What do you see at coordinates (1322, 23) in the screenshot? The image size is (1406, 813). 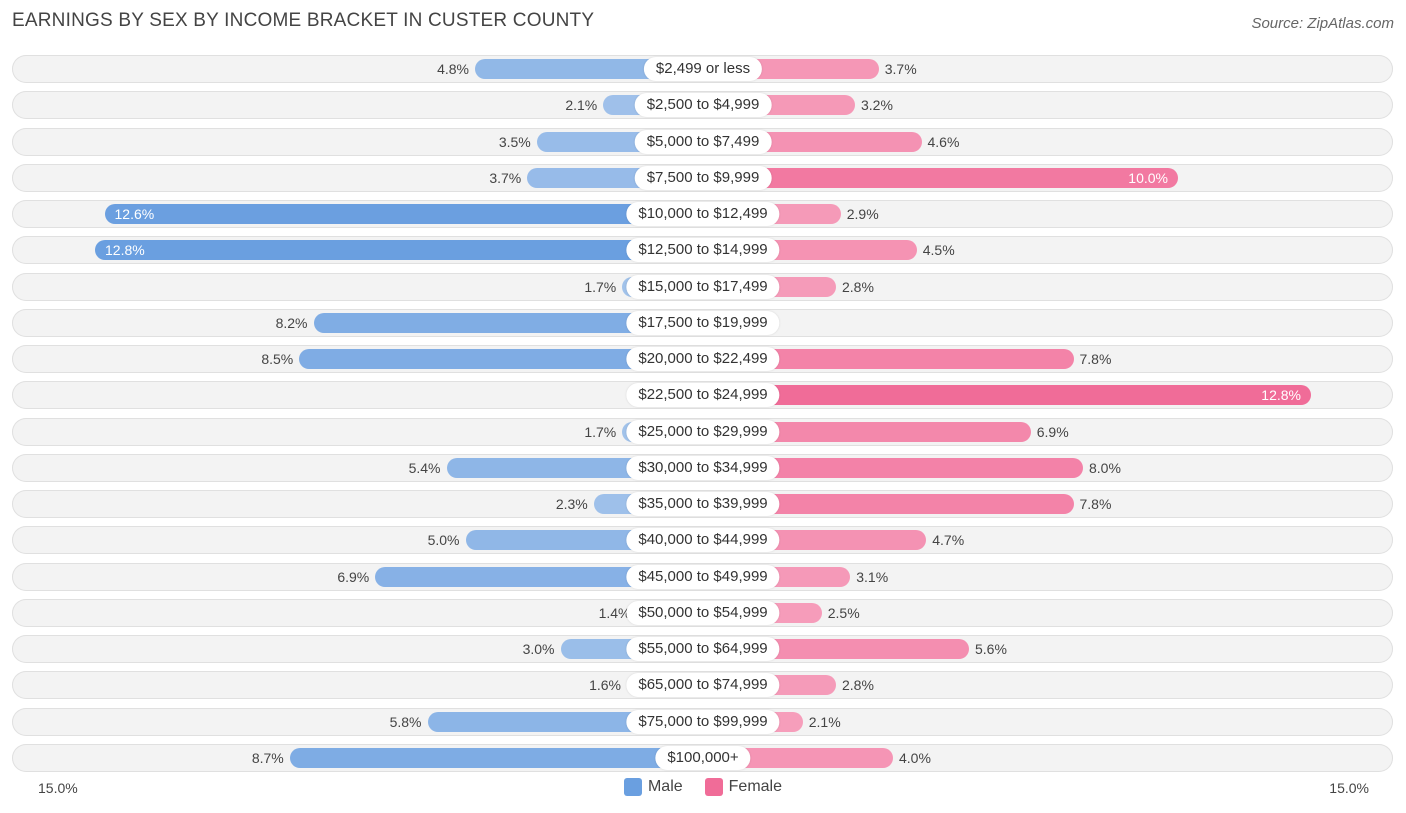 I see `chart-source: Source: ZipAtlas.com` at bounding box center [1322, 23].